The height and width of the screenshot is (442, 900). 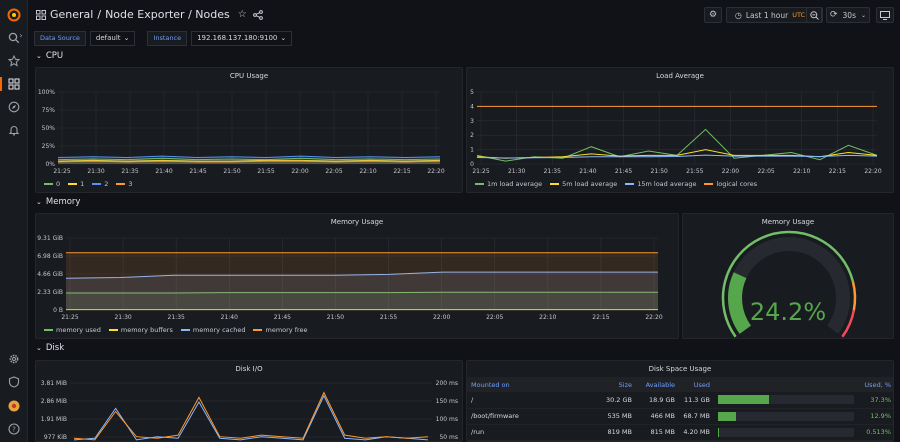 What do you see at coordinates (257, 14) in the screenshot?
I see `share-icon` at bounding box center [257, 14].